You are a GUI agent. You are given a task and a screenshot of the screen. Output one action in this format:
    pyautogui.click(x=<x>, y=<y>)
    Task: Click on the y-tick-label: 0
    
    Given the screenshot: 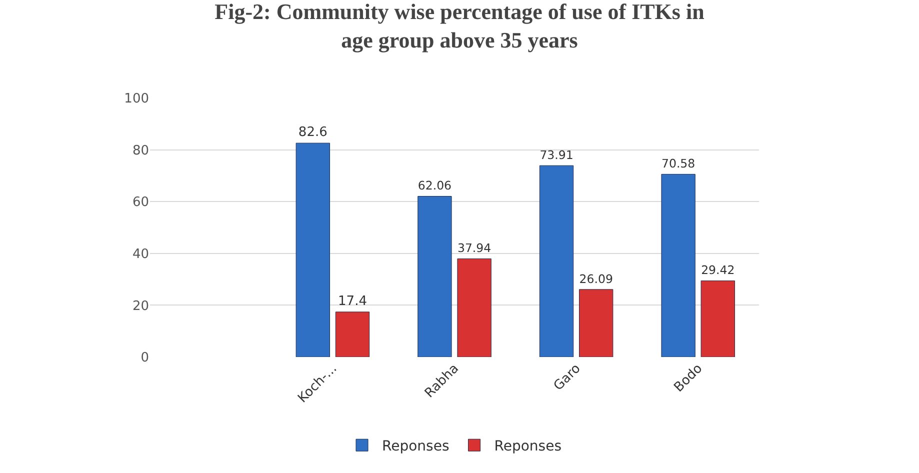 What is the action you would take?
    pyautogui.click(x=144, y=358)
    